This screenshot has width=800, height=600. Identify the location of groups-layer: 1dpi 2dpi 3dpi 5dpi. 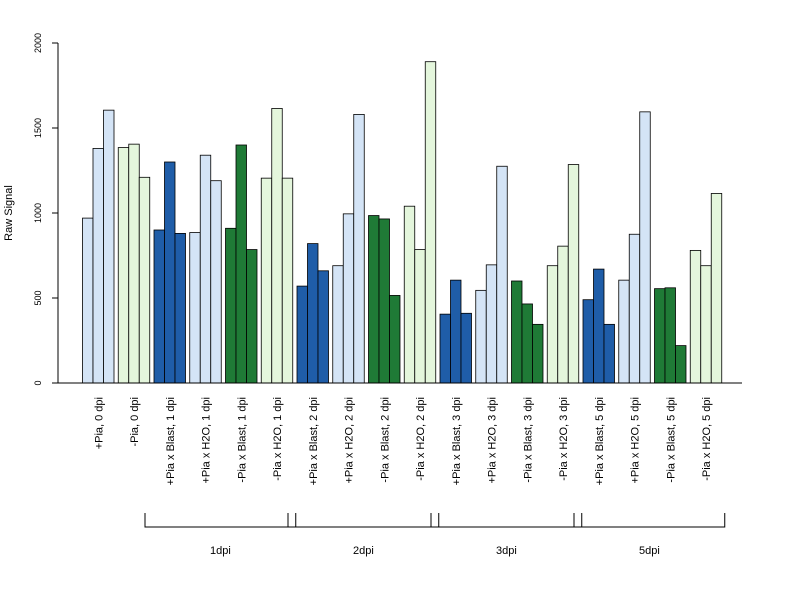
(435, 535).